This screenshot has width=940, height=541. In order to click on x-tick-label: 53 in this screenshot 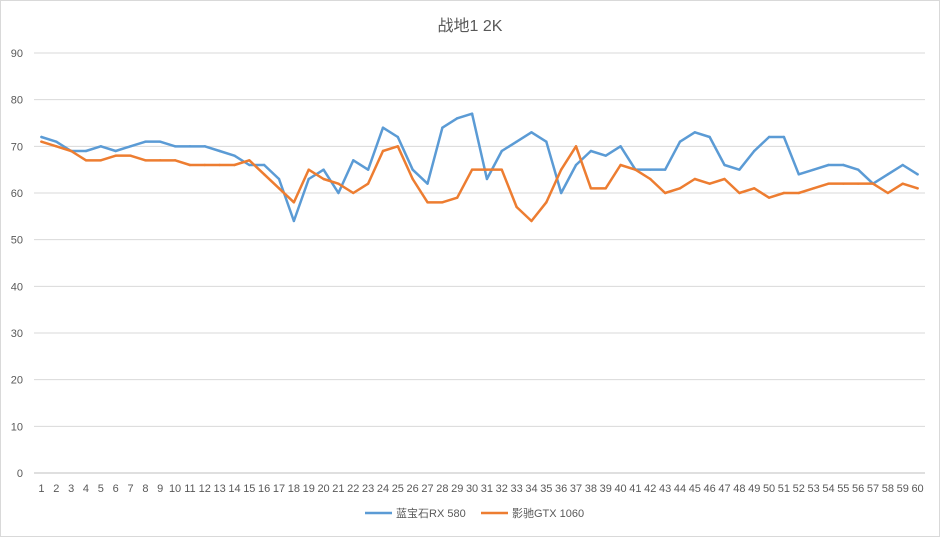, I will do `click(814, 489)`.